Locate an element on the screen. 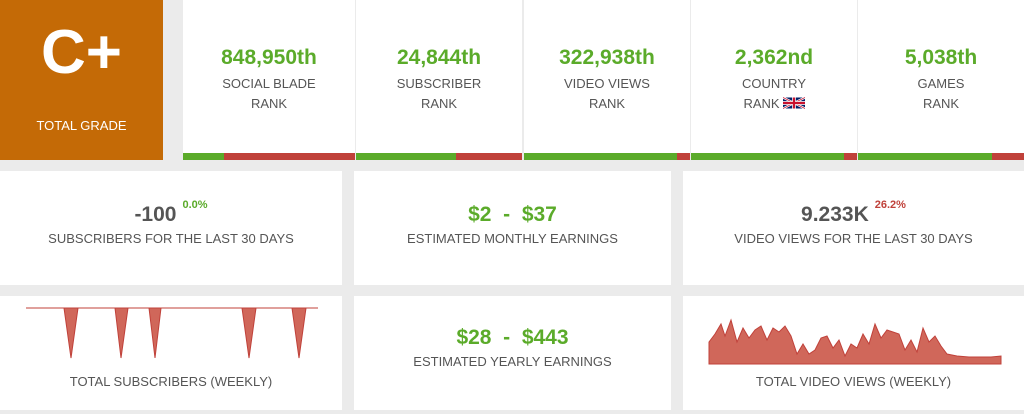 Image resolution: width=1024 pixels, height=414 pixels. rank-label: COUNTRY is located at coordinates (774, 83).